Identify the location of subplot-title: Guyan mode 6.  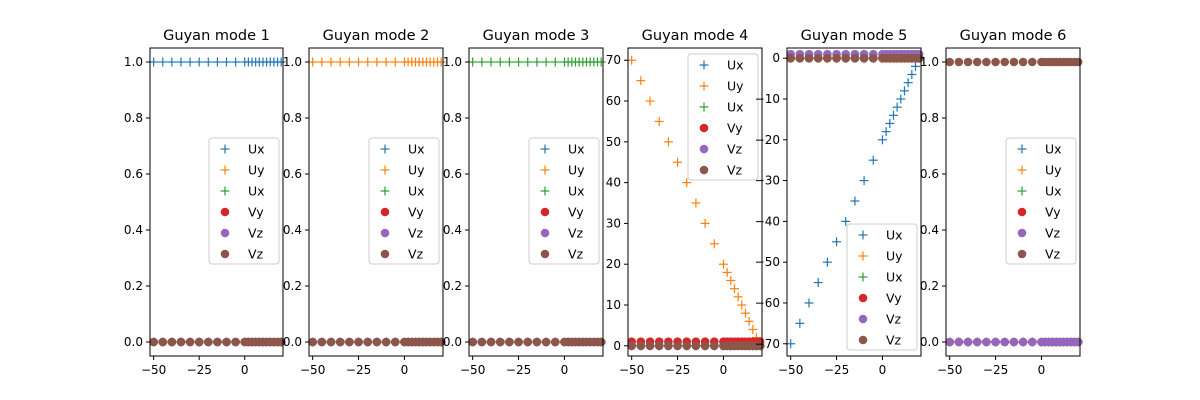
(1013, 36).